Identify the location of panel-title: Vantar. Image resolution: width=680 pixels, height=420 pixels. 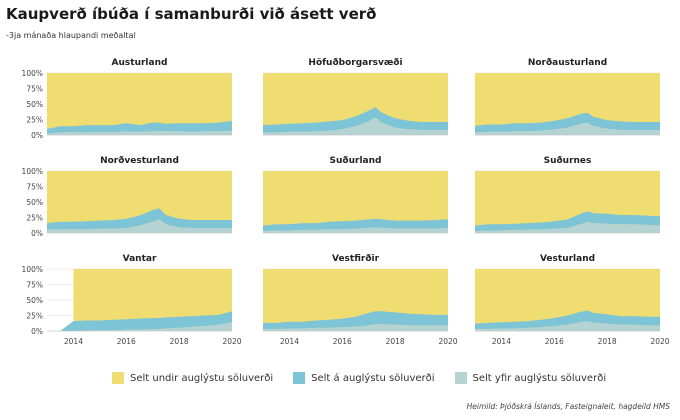
(140, 259).